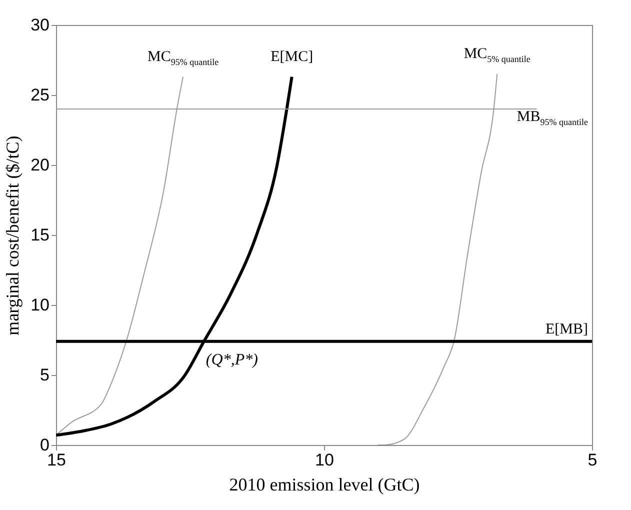 Image resolution: width=631 pixels, height=510 pixels. I want to click on annotation: (Q*,P*), so click(232, 359).